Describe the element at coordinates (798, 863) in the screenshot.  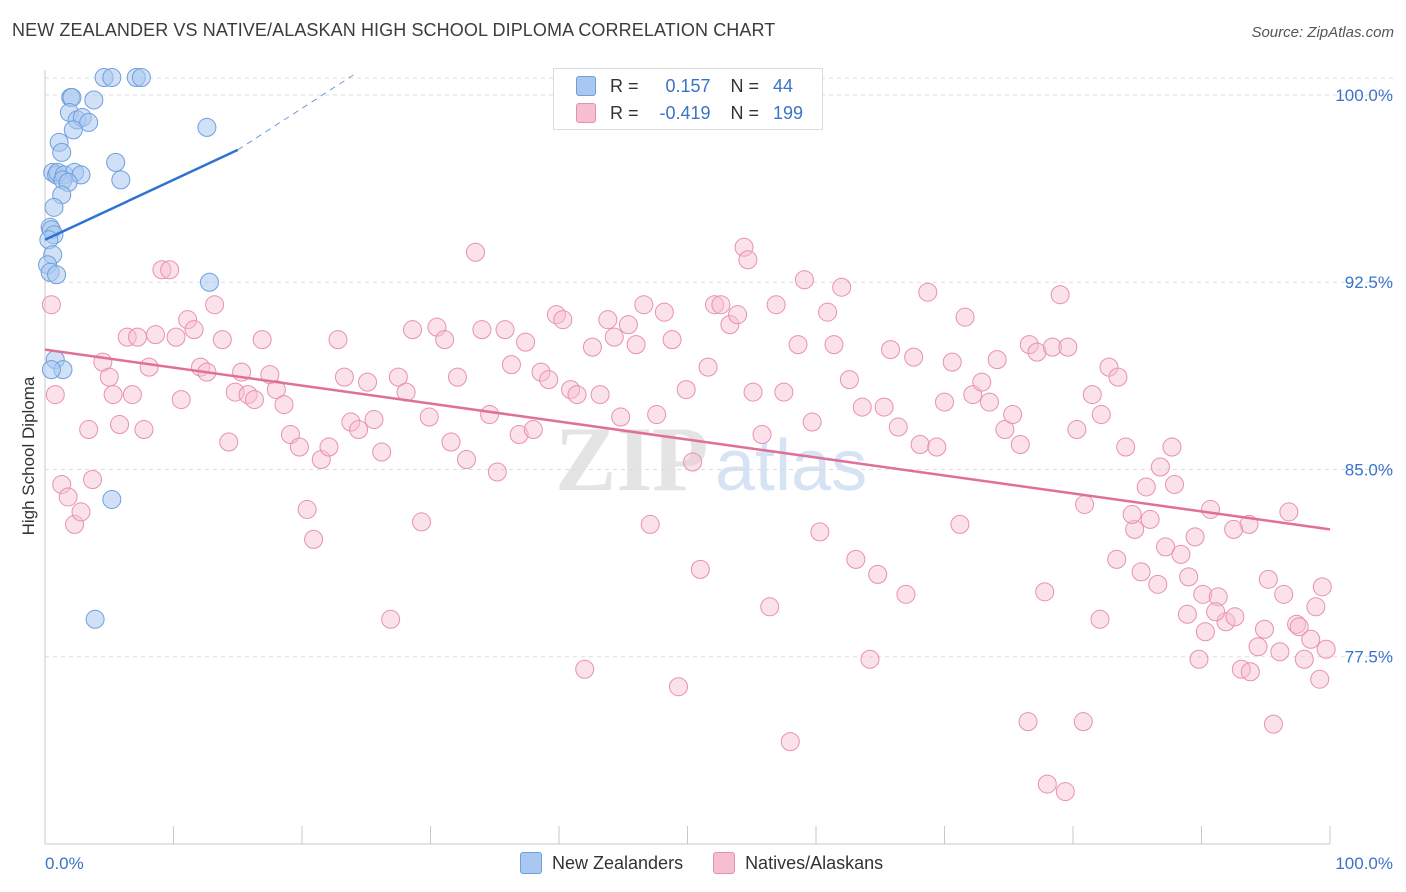
I see `legend-item-natives-alaskans: Natives/Alaskans` at that location.